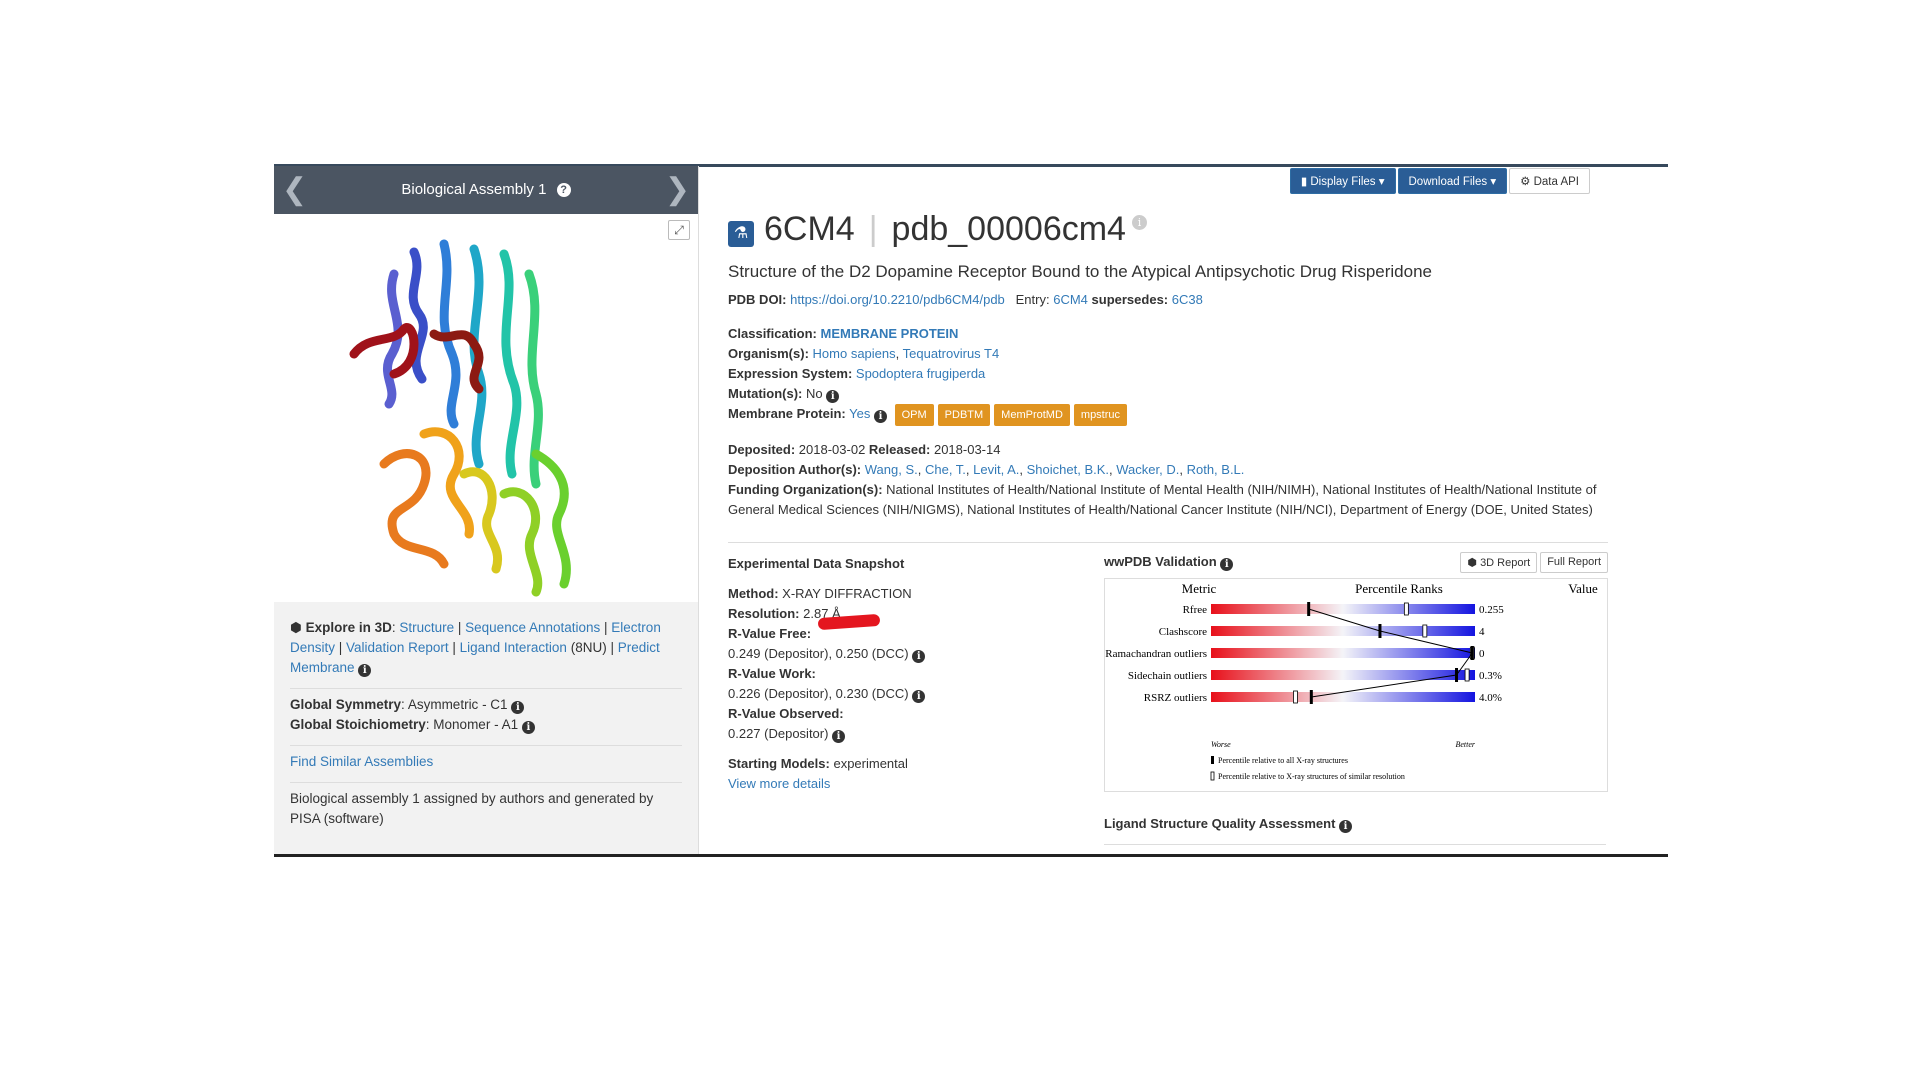 The width and height of the screenshot is (1920, 1080). What do you see at coordinates (563, 190) in the screenshot?
I see `help-icon: ?` at bounding box center [563, 190].